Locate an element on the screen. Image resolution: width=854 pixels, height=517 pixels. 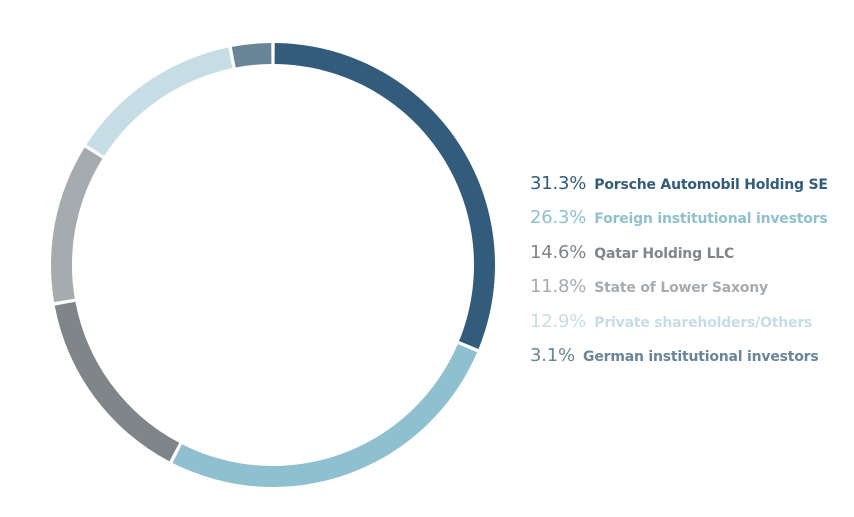
legend-label: Porsche Automobil Holding SE is located at coordinates (711, 185).